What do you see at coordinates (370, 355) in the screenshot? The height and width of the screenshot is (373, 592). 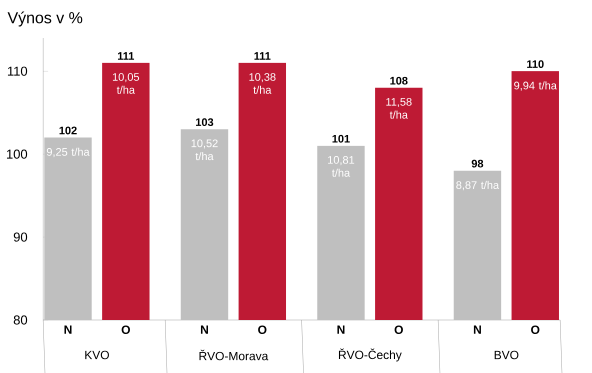 I see `text: ŘVO-Čechy` at bounding box center [370, 355].